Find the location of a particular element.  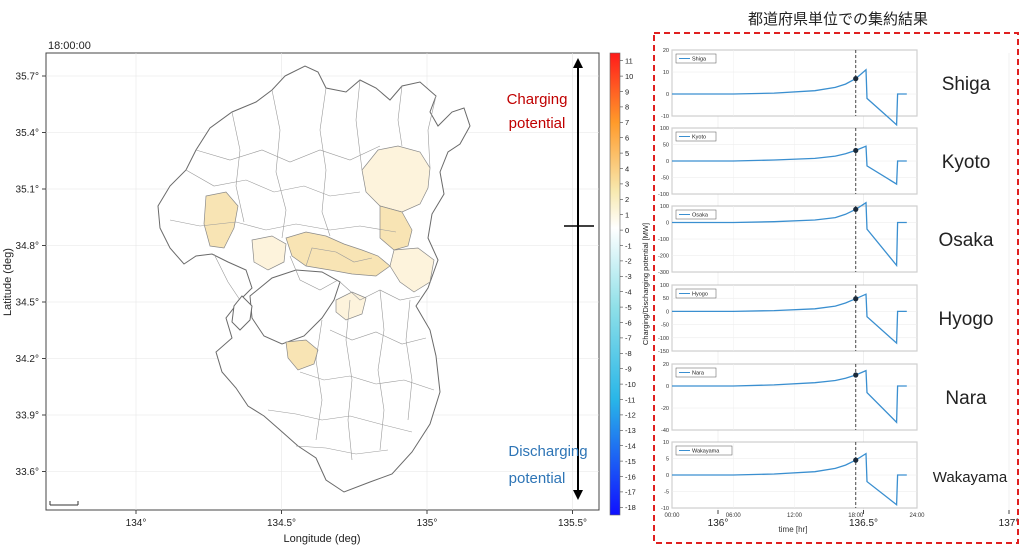

discharging-label-line2: potential is located at coordinates (537, 478).